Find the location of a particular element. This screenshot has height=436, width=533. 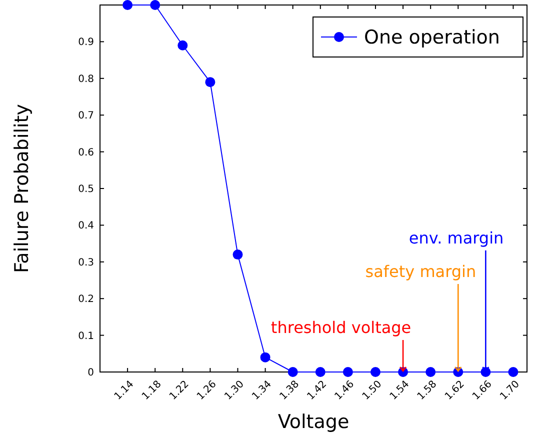

y-tick-label: 0.4 is located at coordinates (86, 226).